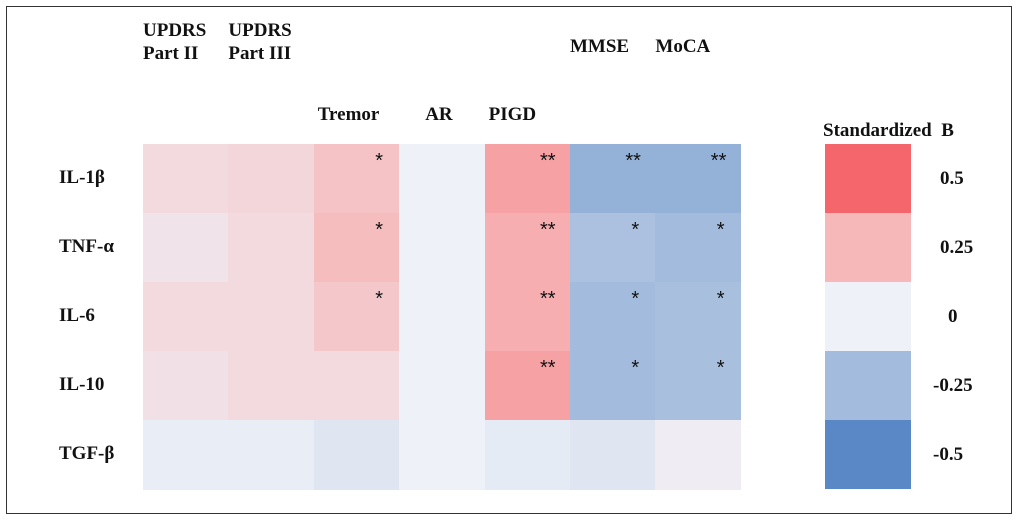 Image resolution: width=1020 pixels, height=524 pixels. I want to click on column-label: UPDRS Part III, so click(260, 42).